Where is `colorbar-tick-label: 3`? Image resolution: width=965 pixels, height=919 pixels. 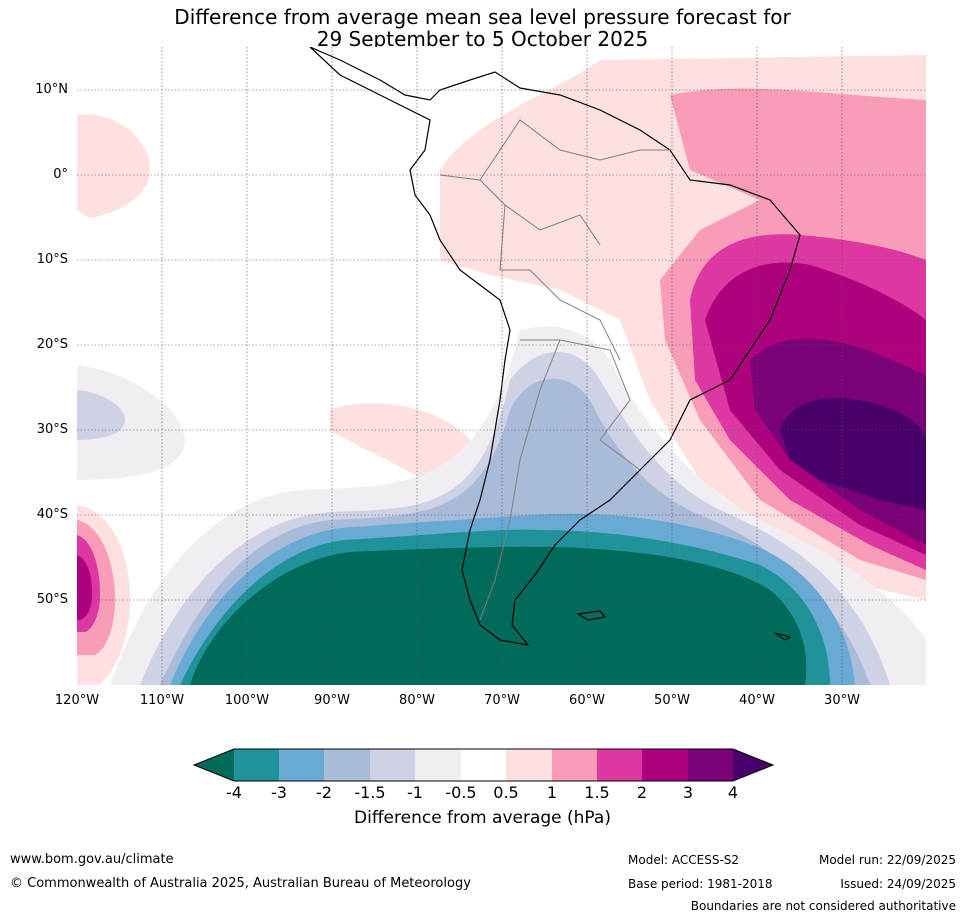 colorbar-tick-label: 3 is located at coordinates (688, 792).